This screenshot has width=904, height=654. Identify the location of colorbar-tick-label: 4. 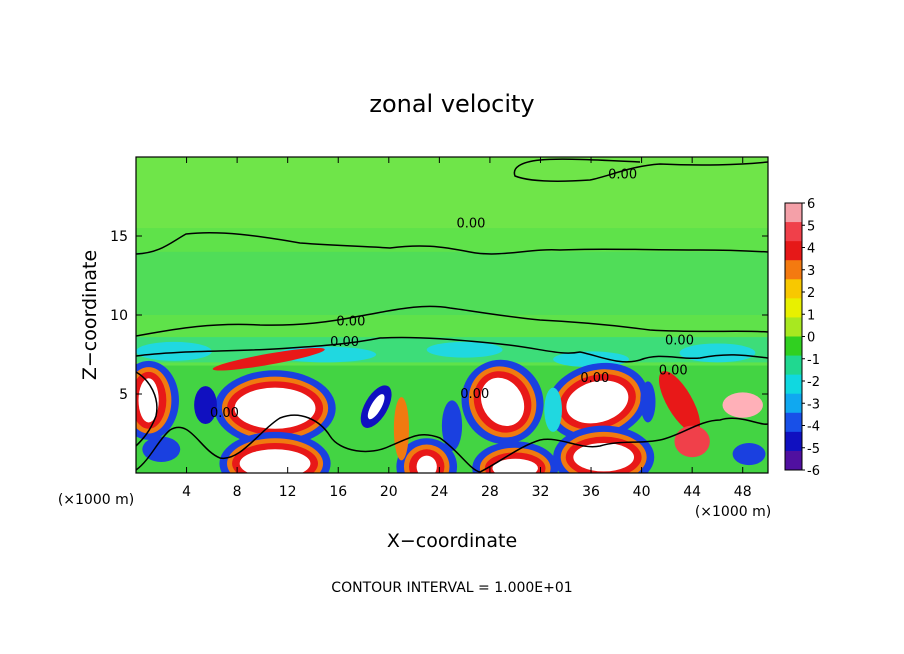
(811, 249).